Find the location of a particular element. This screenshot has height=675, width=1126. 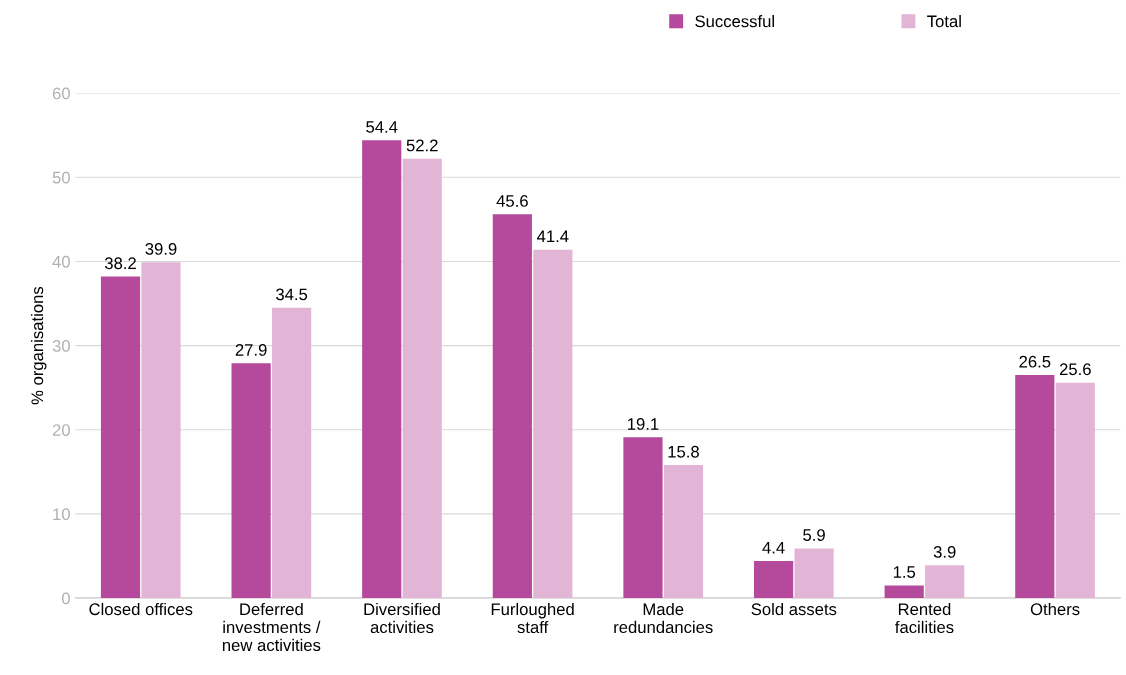

y-axis-title: % organisations is located at coordinates (38, 345).